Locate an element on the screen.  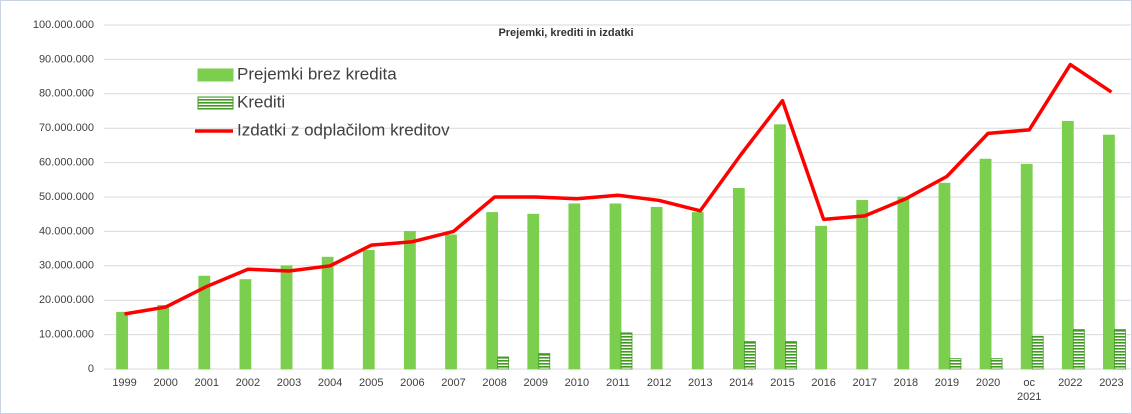
x-tick-label: 2005 is located at coordinates (371, 383).